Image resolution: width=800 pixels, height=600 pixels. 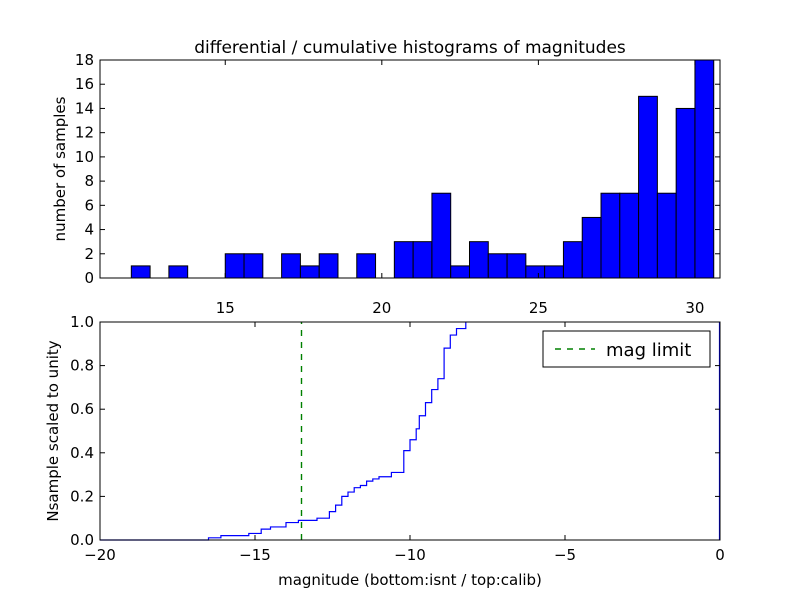 I want to click on y-axis-label: number of samples, so click(x=60, y=168).